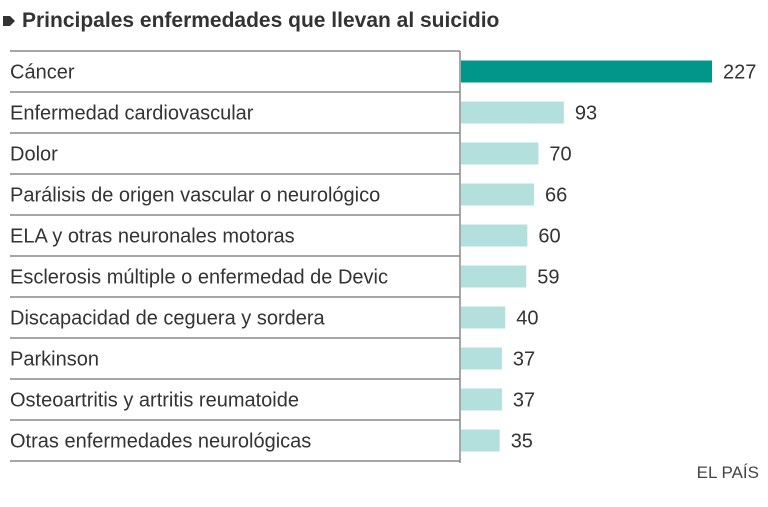 Image resolution: width=768 pixels, height=507 pixels. Describe the element at coordinates (548, 278) in the screenshot. I see `data-label: 59` at that location.